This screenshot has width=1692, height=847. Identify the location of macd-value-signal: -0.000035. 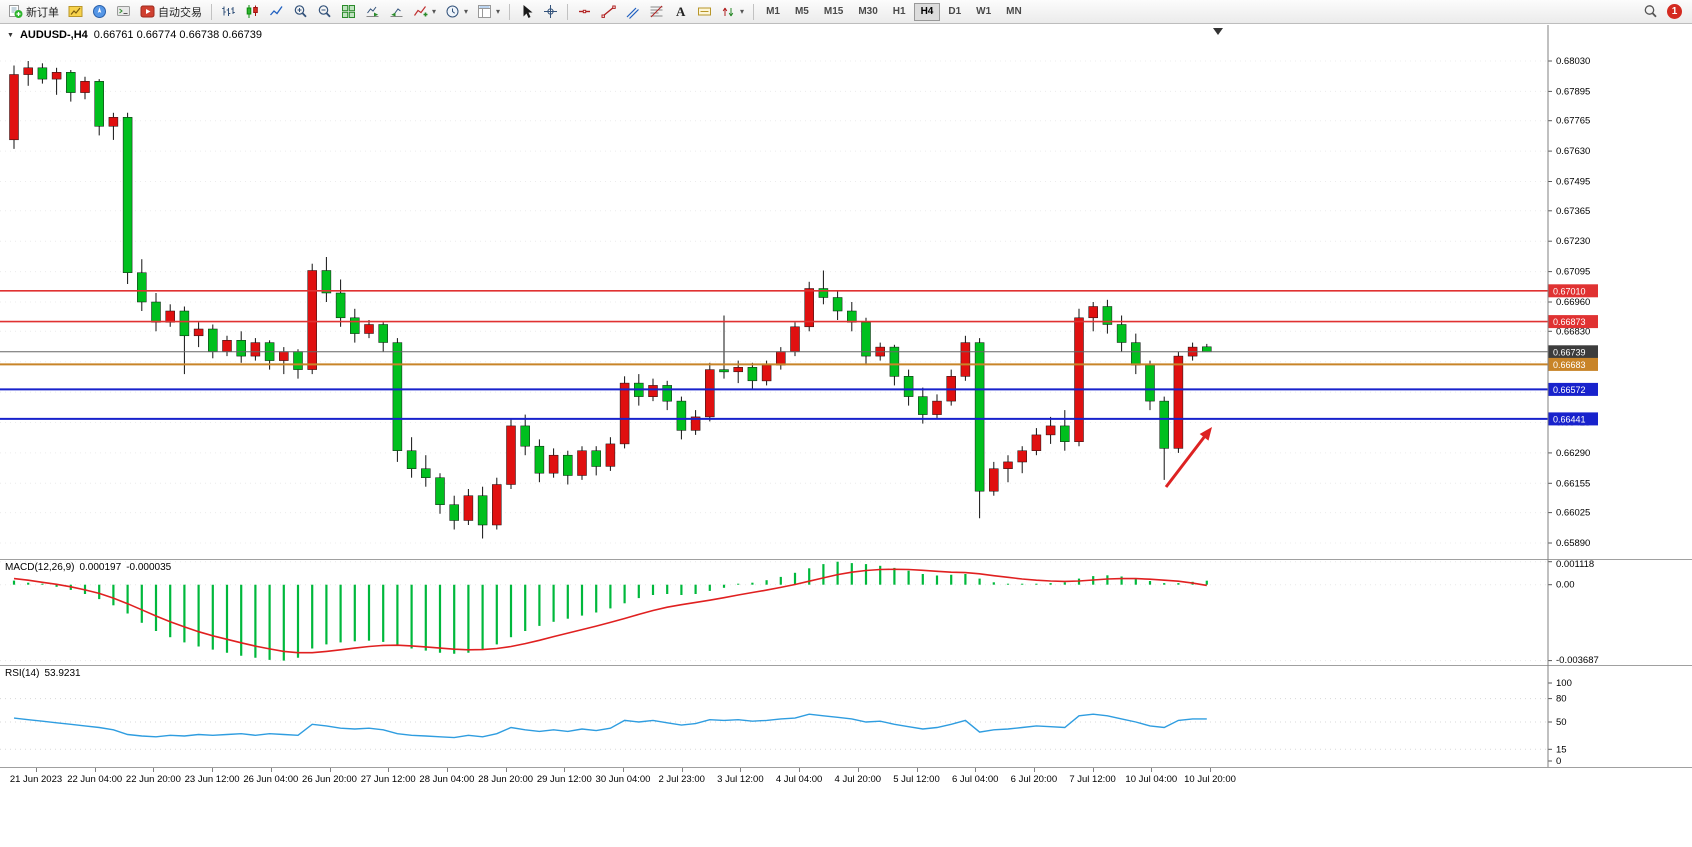
(149, 567).